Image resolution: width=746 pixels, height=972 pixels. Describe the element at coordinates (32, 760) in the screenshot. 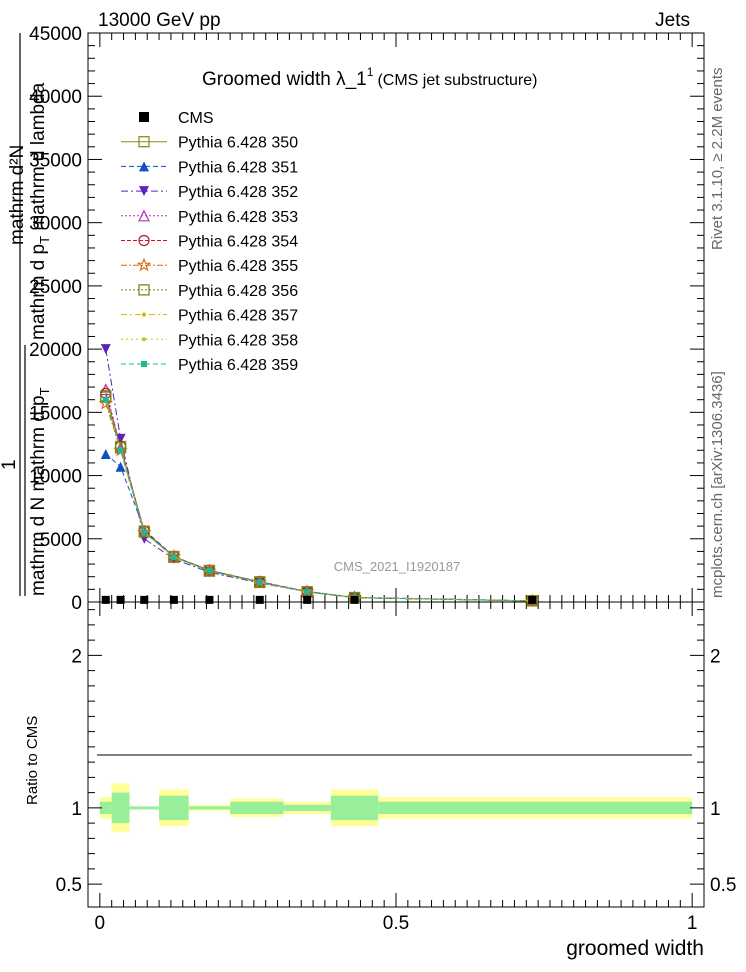

I see `ratio-y-axis-label: Ratio to CMS` at that location.